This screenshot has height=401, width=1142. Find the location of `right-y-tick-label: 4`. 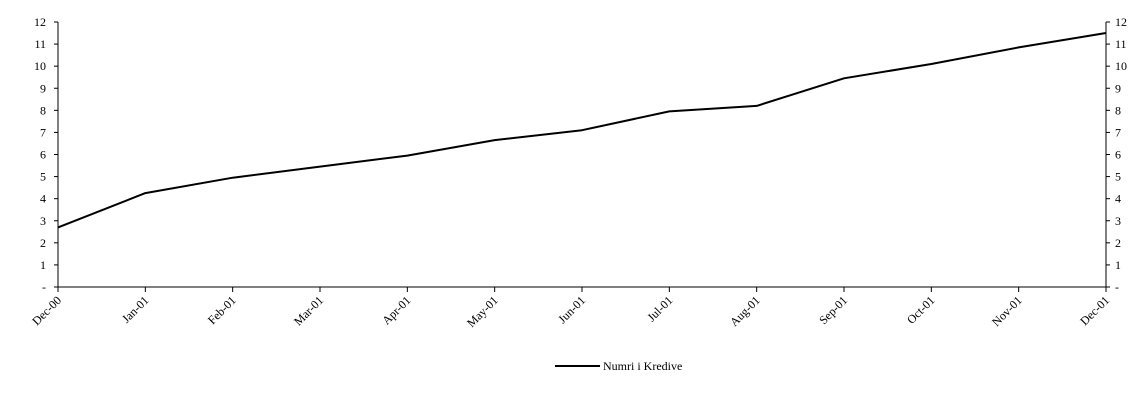

right-y-tick-label: 4 is located at coordinates (1118, 199).